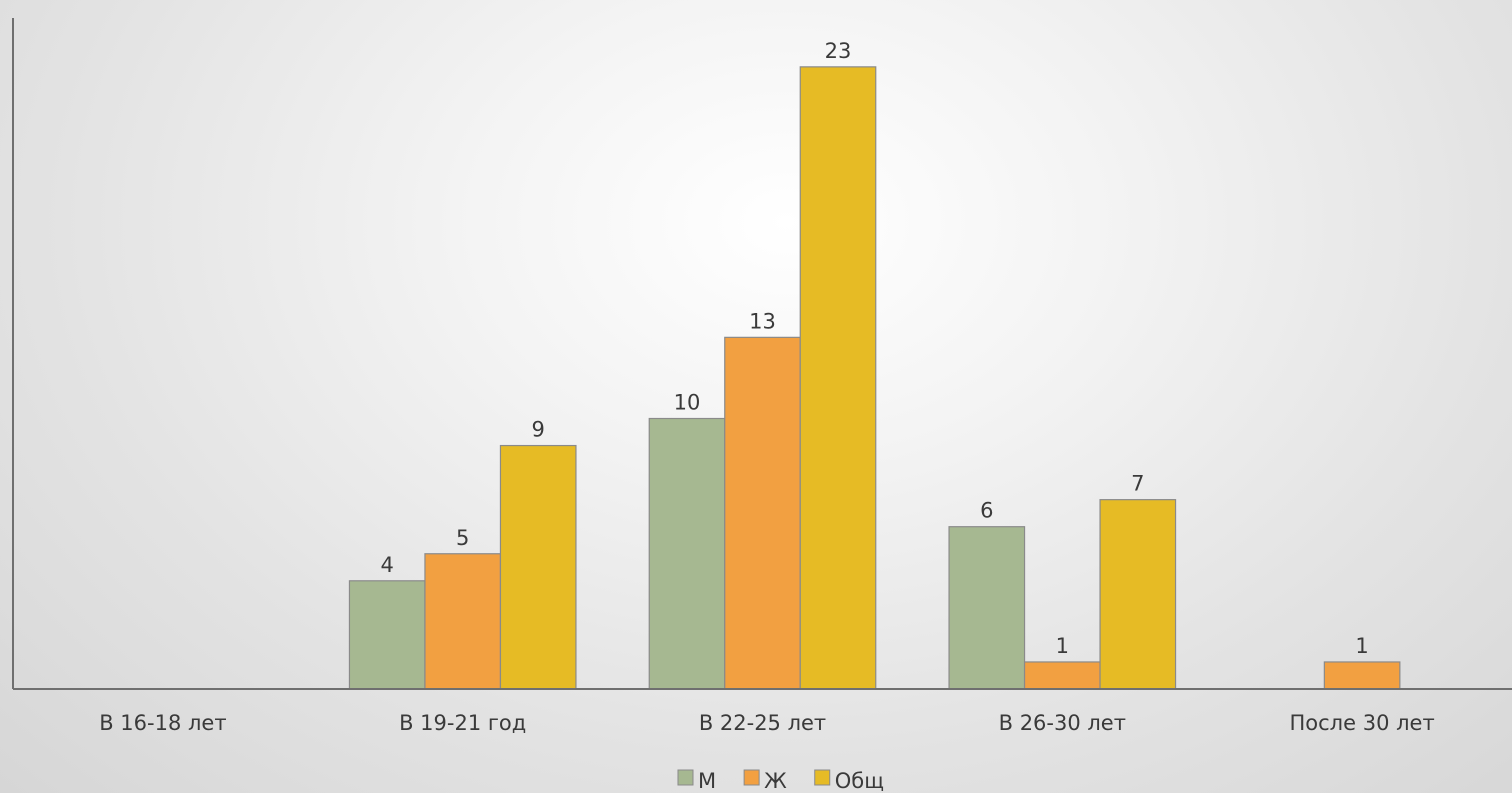 The height and width of the screenshot is (793, 1512). Describe the element at coordinates (1362, 723) in the screenshot. I see `x-tick-label: После 30 лет` at that location.